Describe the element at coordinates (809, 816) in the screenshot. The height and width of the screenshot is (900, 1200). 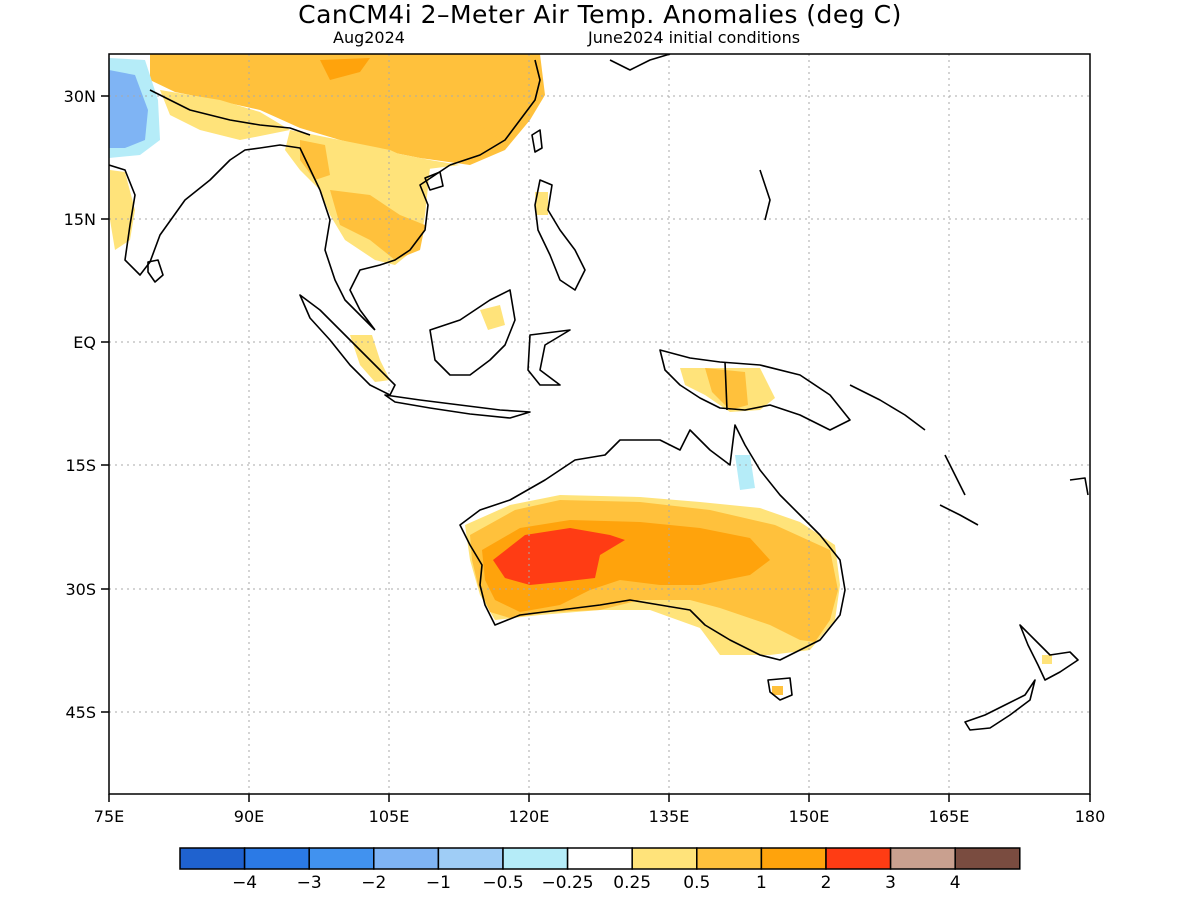
I see `lon-tick-label: 150E` at that location.